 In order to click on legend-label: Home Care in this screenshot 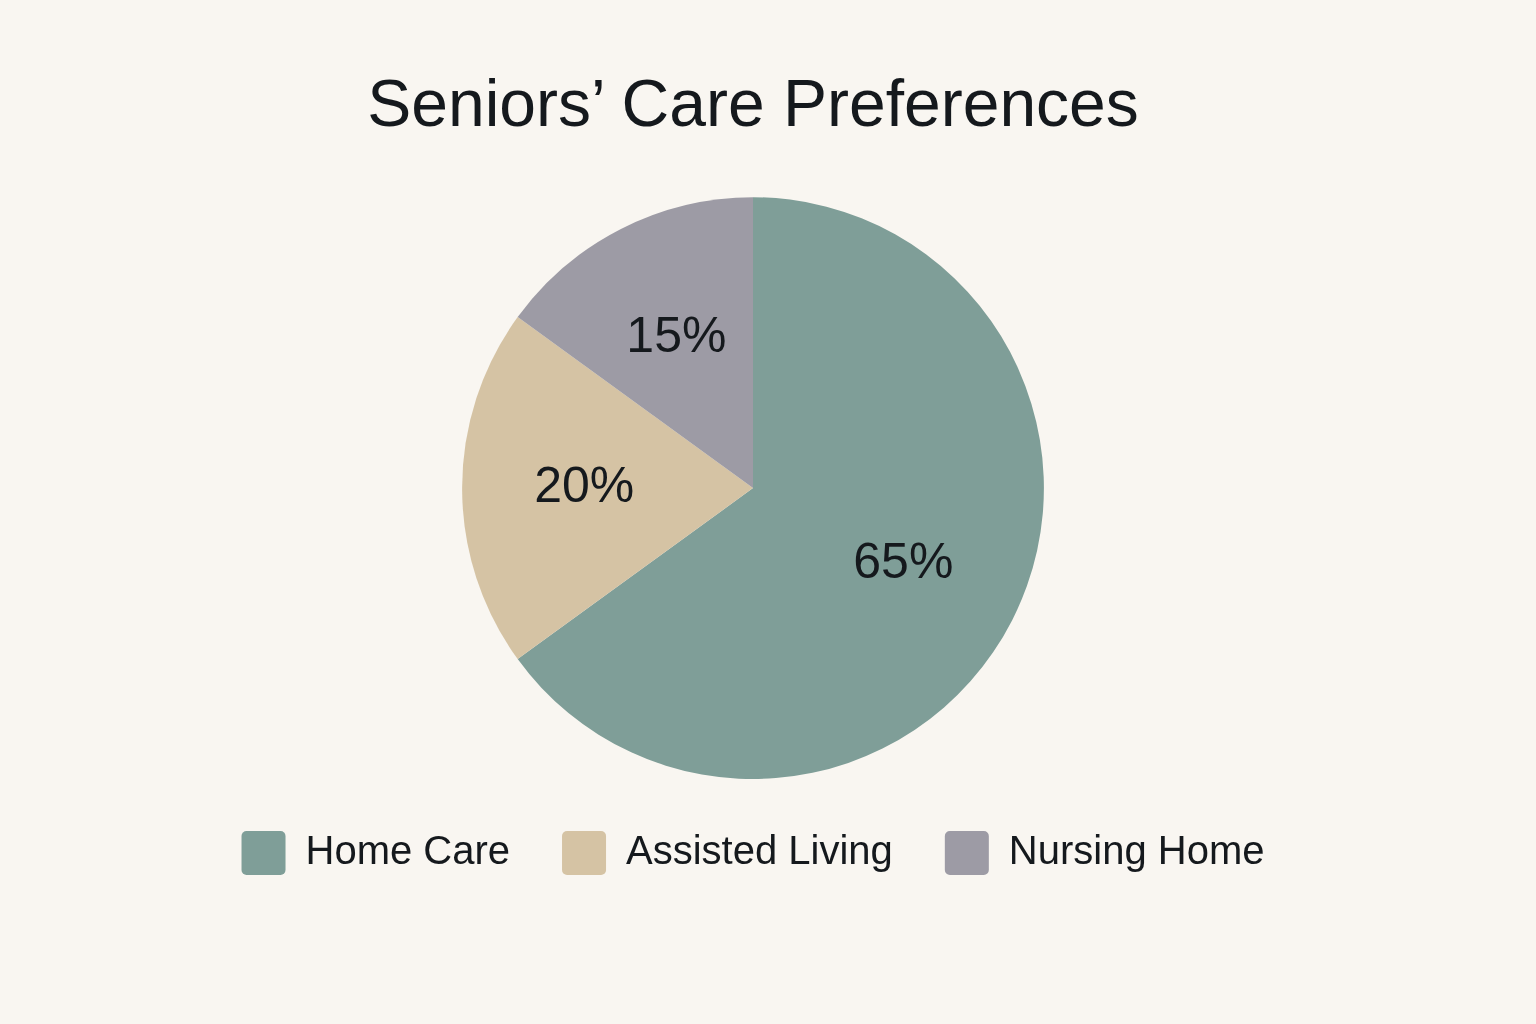, I will do `click(408, 850)`.